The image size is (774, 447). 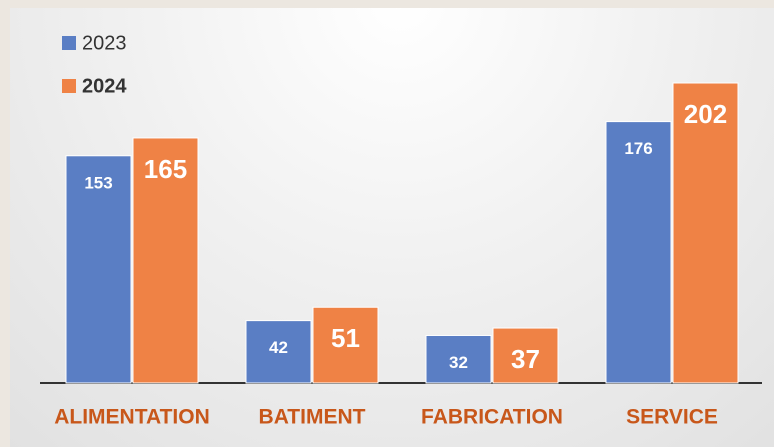 I want to click on data-label: 202, so click(x=705, y=114).